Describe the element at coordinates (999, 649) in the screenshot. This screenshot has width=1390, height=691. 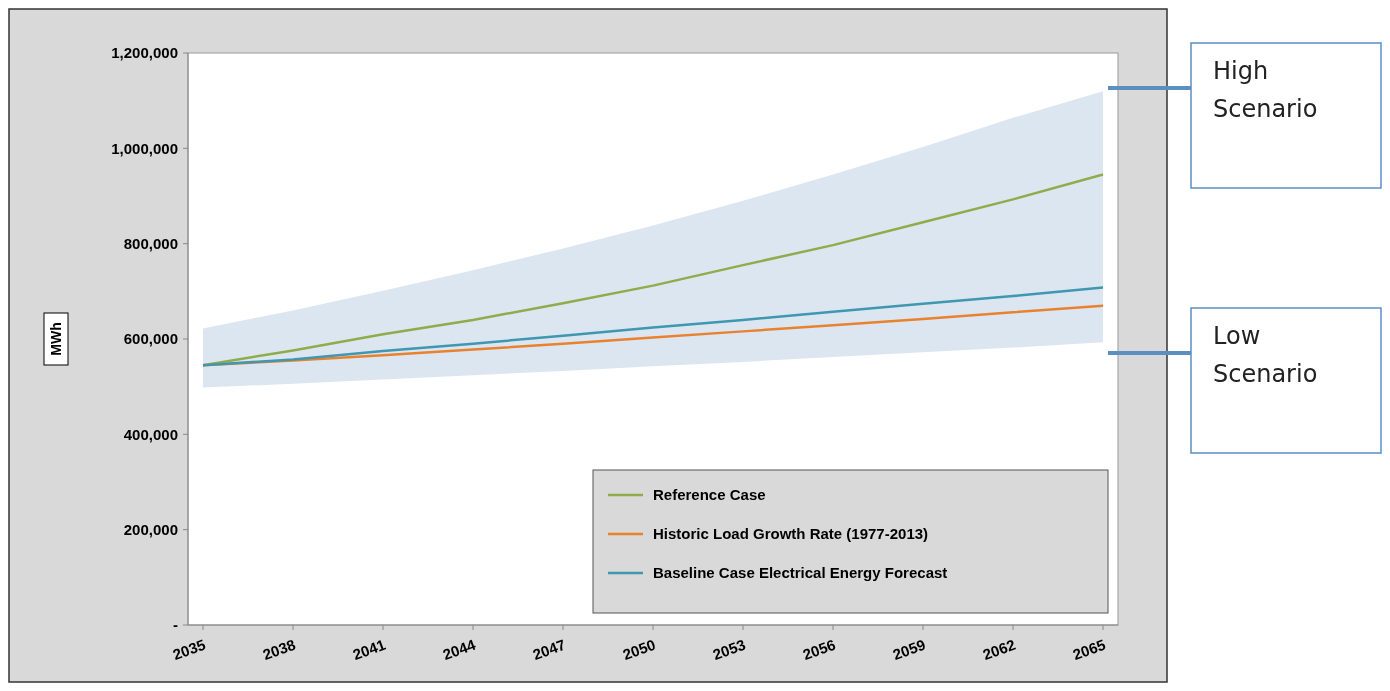
I see `x-tick-label: 2062` at that location.